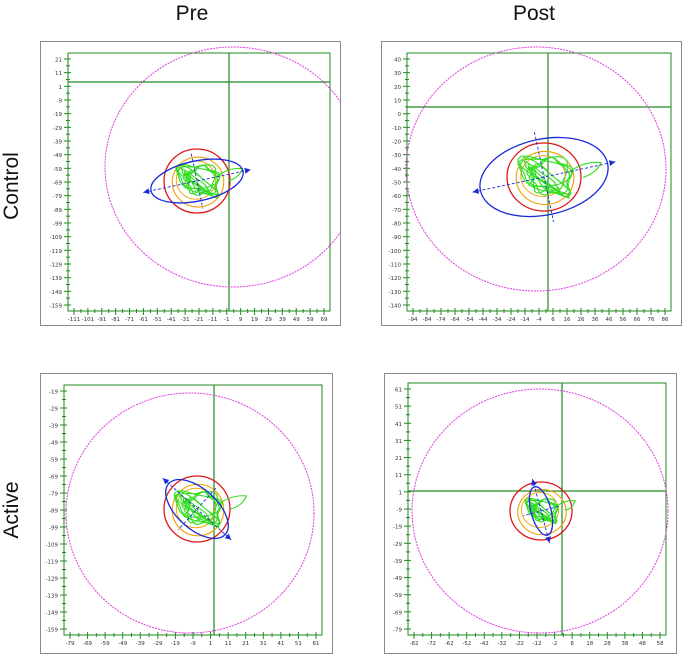 This screenshot has height=659, width=686. Describe the element at coordinates (52, 546) in the screenshot. I see `y-tick-label: -109` at that location.